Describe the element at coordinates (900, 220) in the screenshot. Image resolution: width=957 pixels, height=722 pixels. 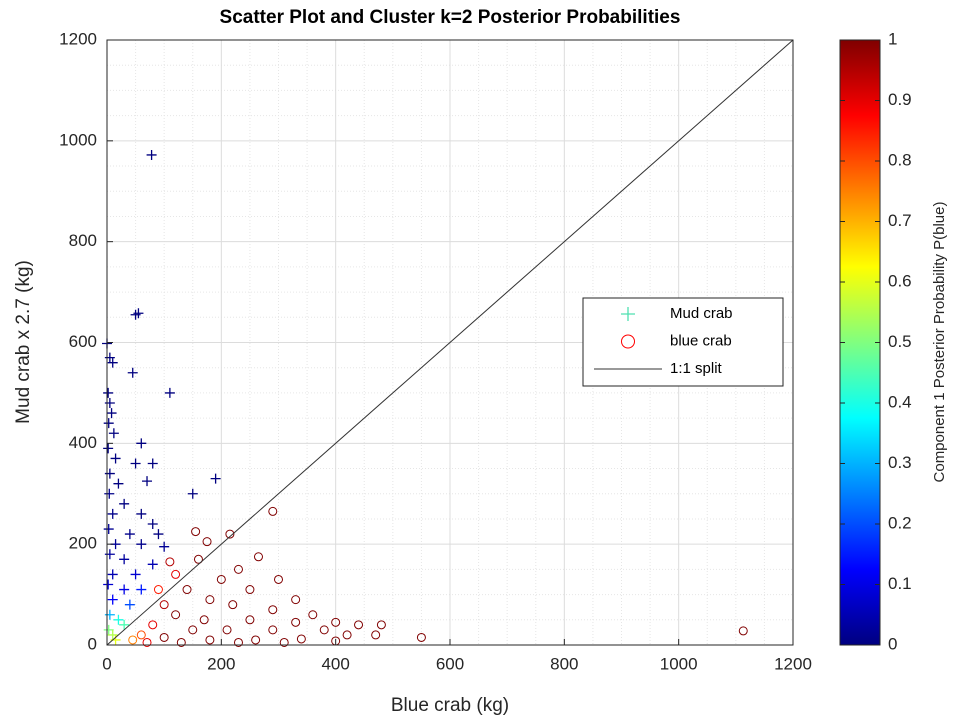
I see `colorbar-tick-label: 0.7` at that location.